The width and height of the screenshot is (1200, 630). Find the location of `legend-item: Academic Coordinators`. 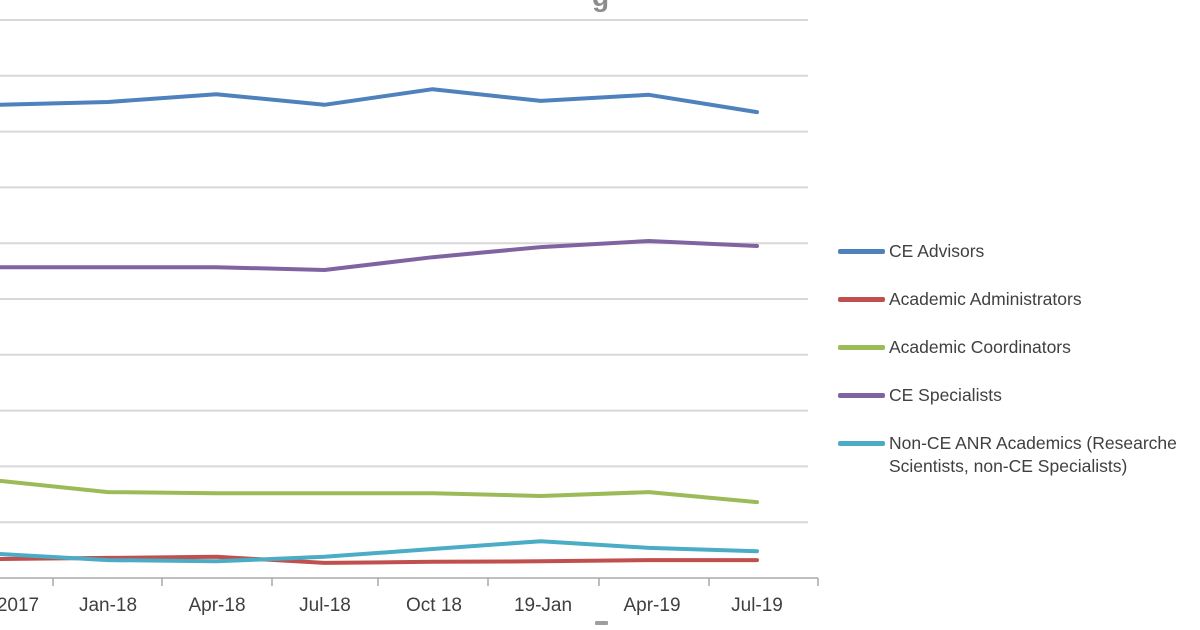

legend-item: Academic Coordinators is located at coordinates (1019, 360).